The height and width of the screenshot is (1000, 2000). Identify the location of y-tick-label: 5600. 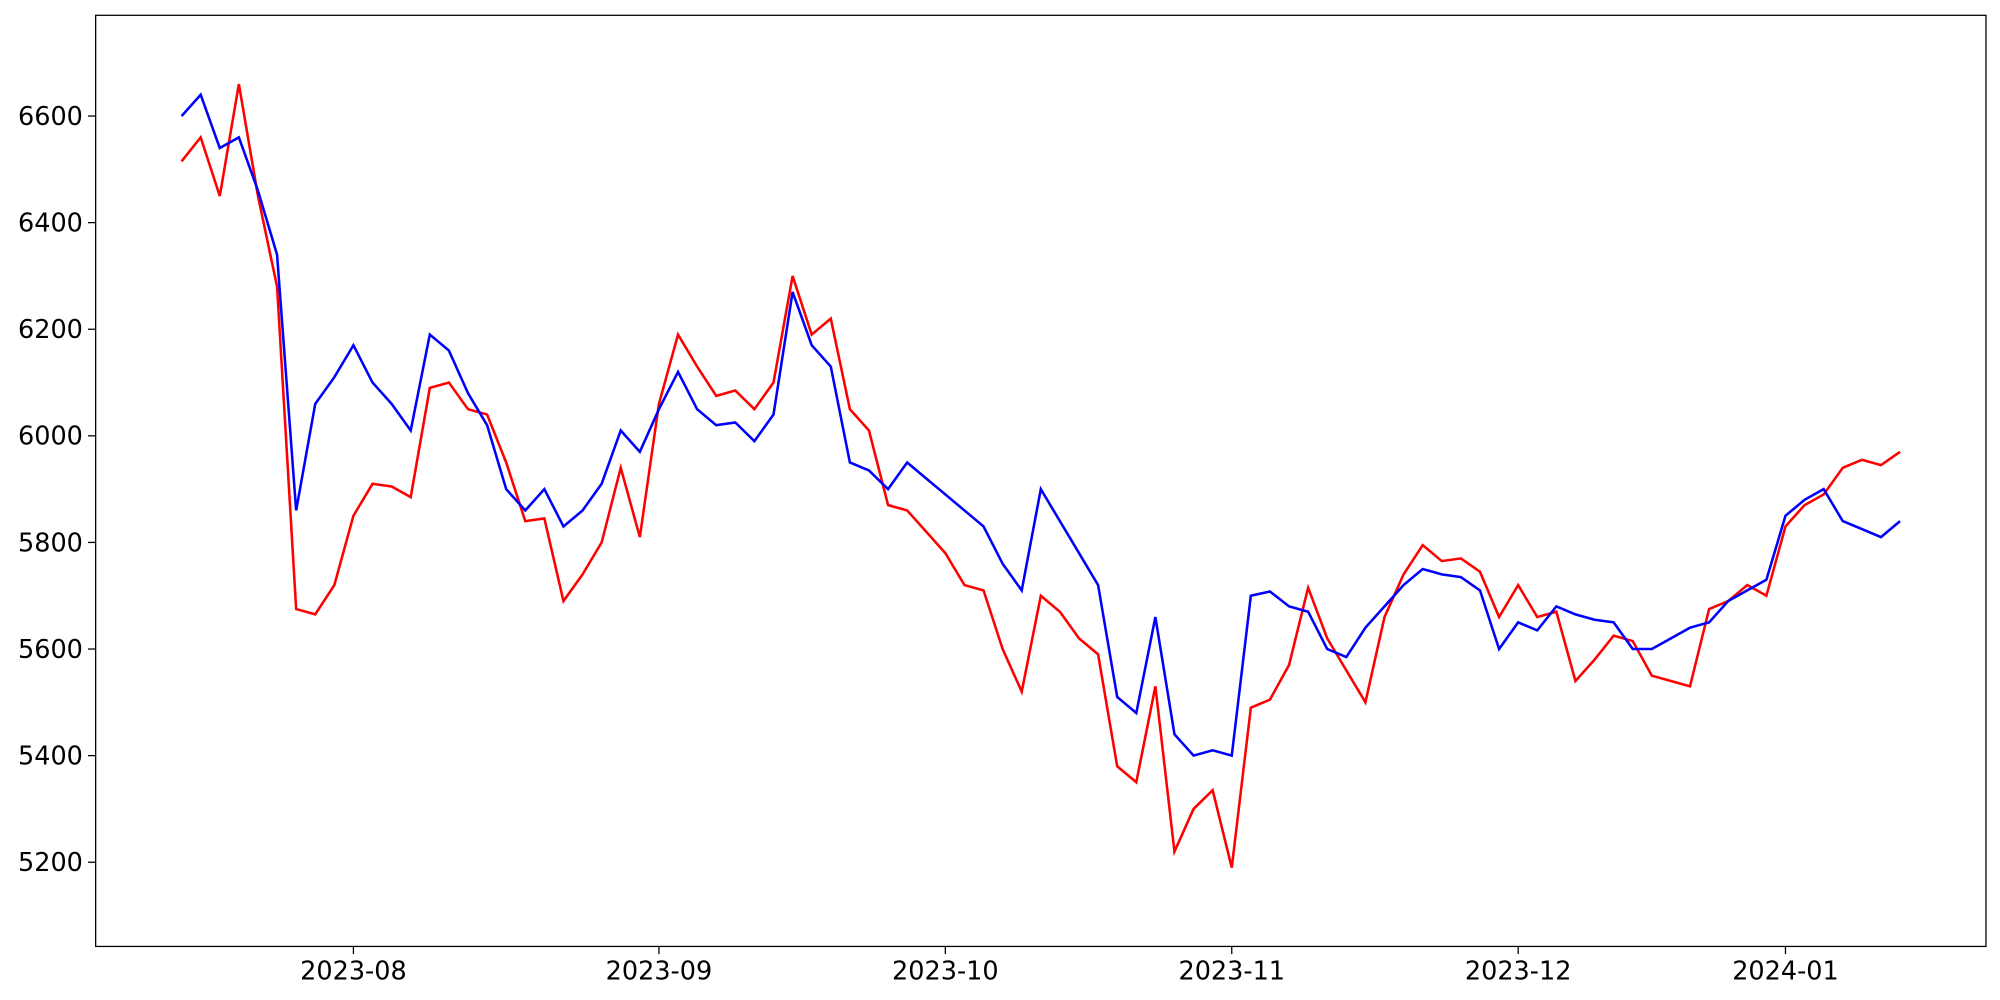
(50, 650).